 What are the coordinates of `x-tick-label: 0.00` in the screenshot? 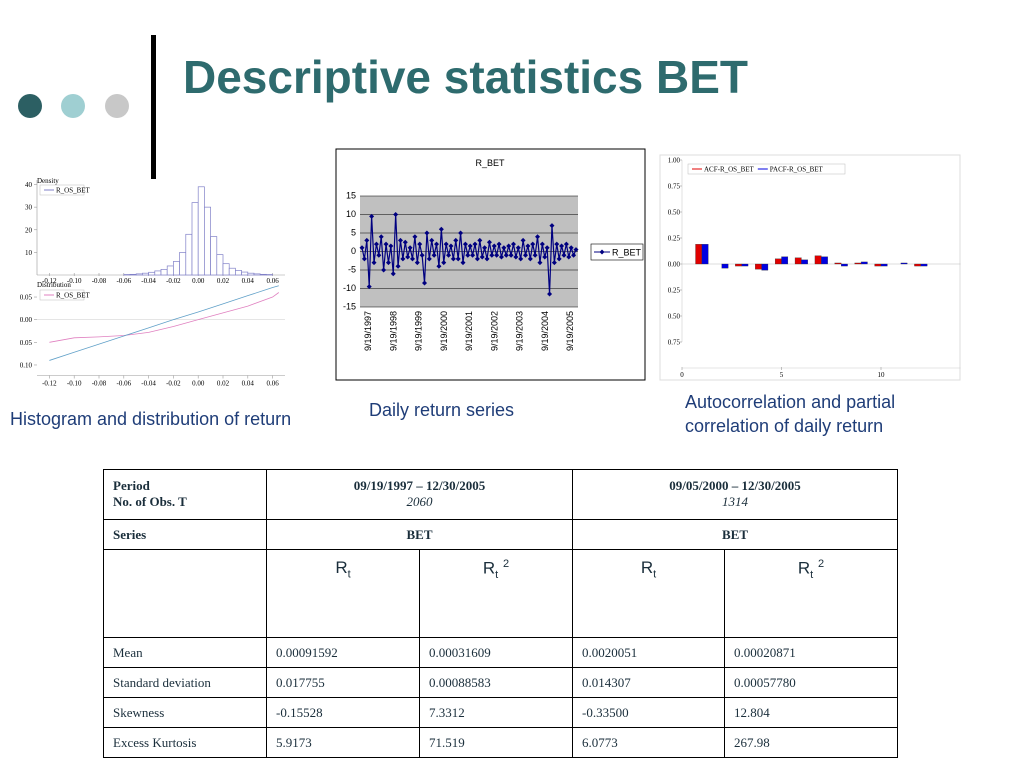 It's located at (198, 384).